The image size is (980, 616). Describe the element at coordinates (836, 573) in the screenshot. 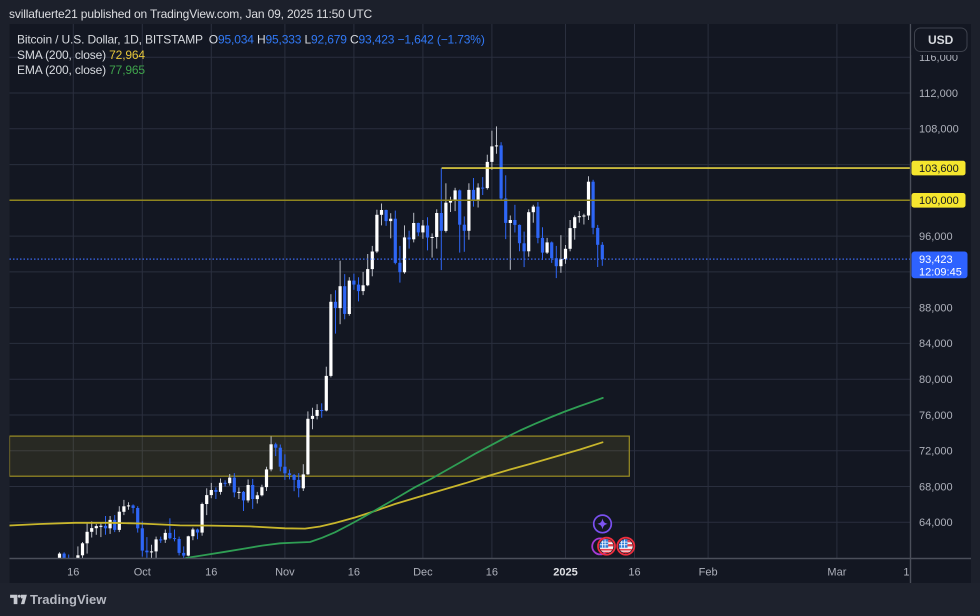

I see `svg-text: Mar` at that location.